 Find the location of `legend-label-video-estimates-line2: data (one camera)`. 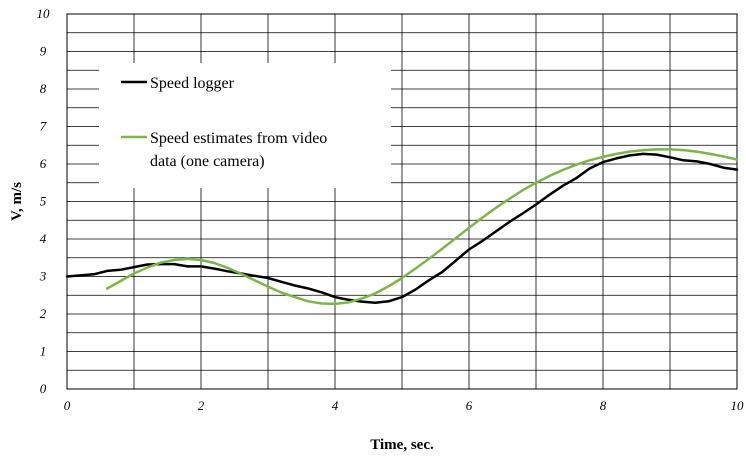

legend-label-video-estimates-line2: data (one camera) is located at coordinates (207, 161).